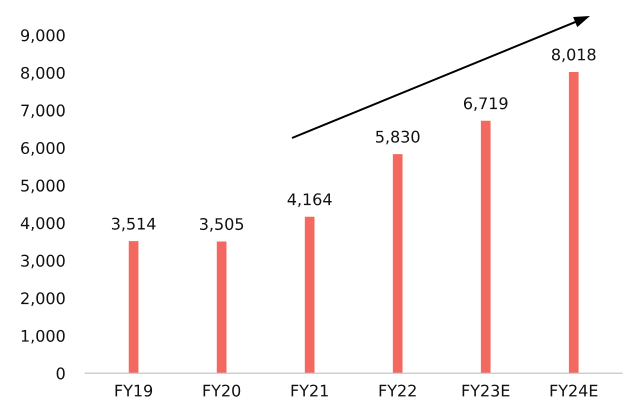  I want to click on x-tick-label: FY23E, so click(486, 390).